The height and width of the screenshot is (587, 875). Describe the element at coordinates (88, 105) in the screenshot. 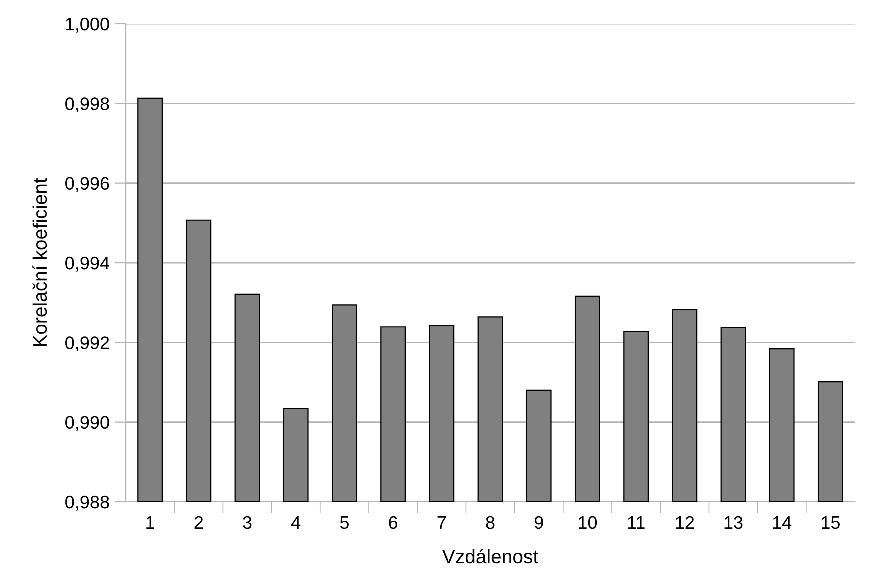

I see `y-tick-label: 0,998` at that location.